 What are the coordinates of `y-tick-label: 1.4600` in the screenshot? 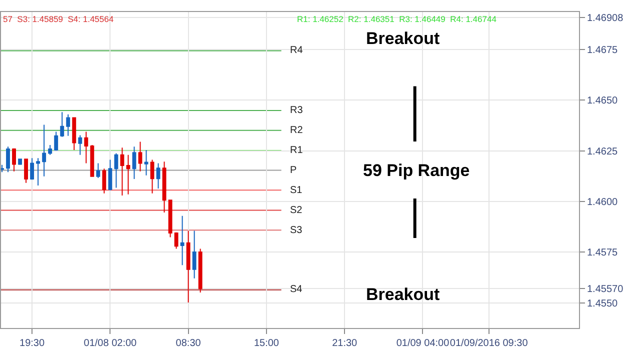 It's located at (602, 202).